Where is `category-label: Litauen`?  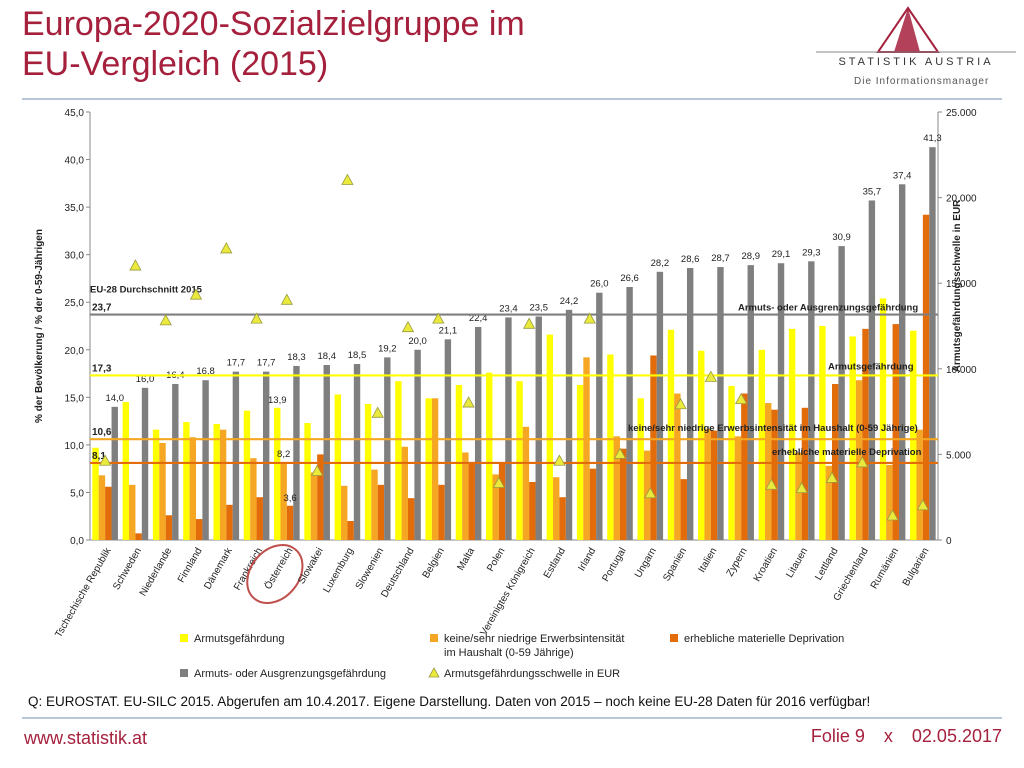
category-label: Litauen is located at coordinates (797, 563).